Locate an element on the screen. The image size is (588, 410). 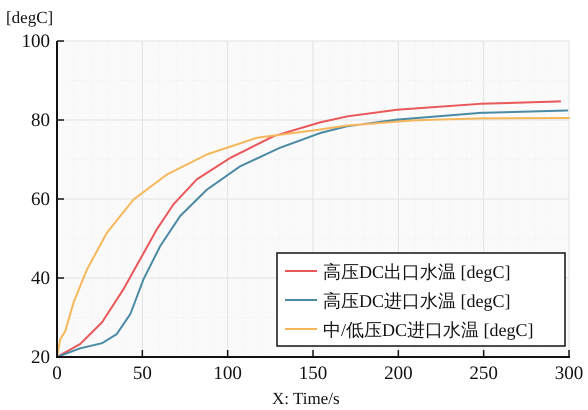
x-tick-label: 250 is located at coordinates (483, 373).